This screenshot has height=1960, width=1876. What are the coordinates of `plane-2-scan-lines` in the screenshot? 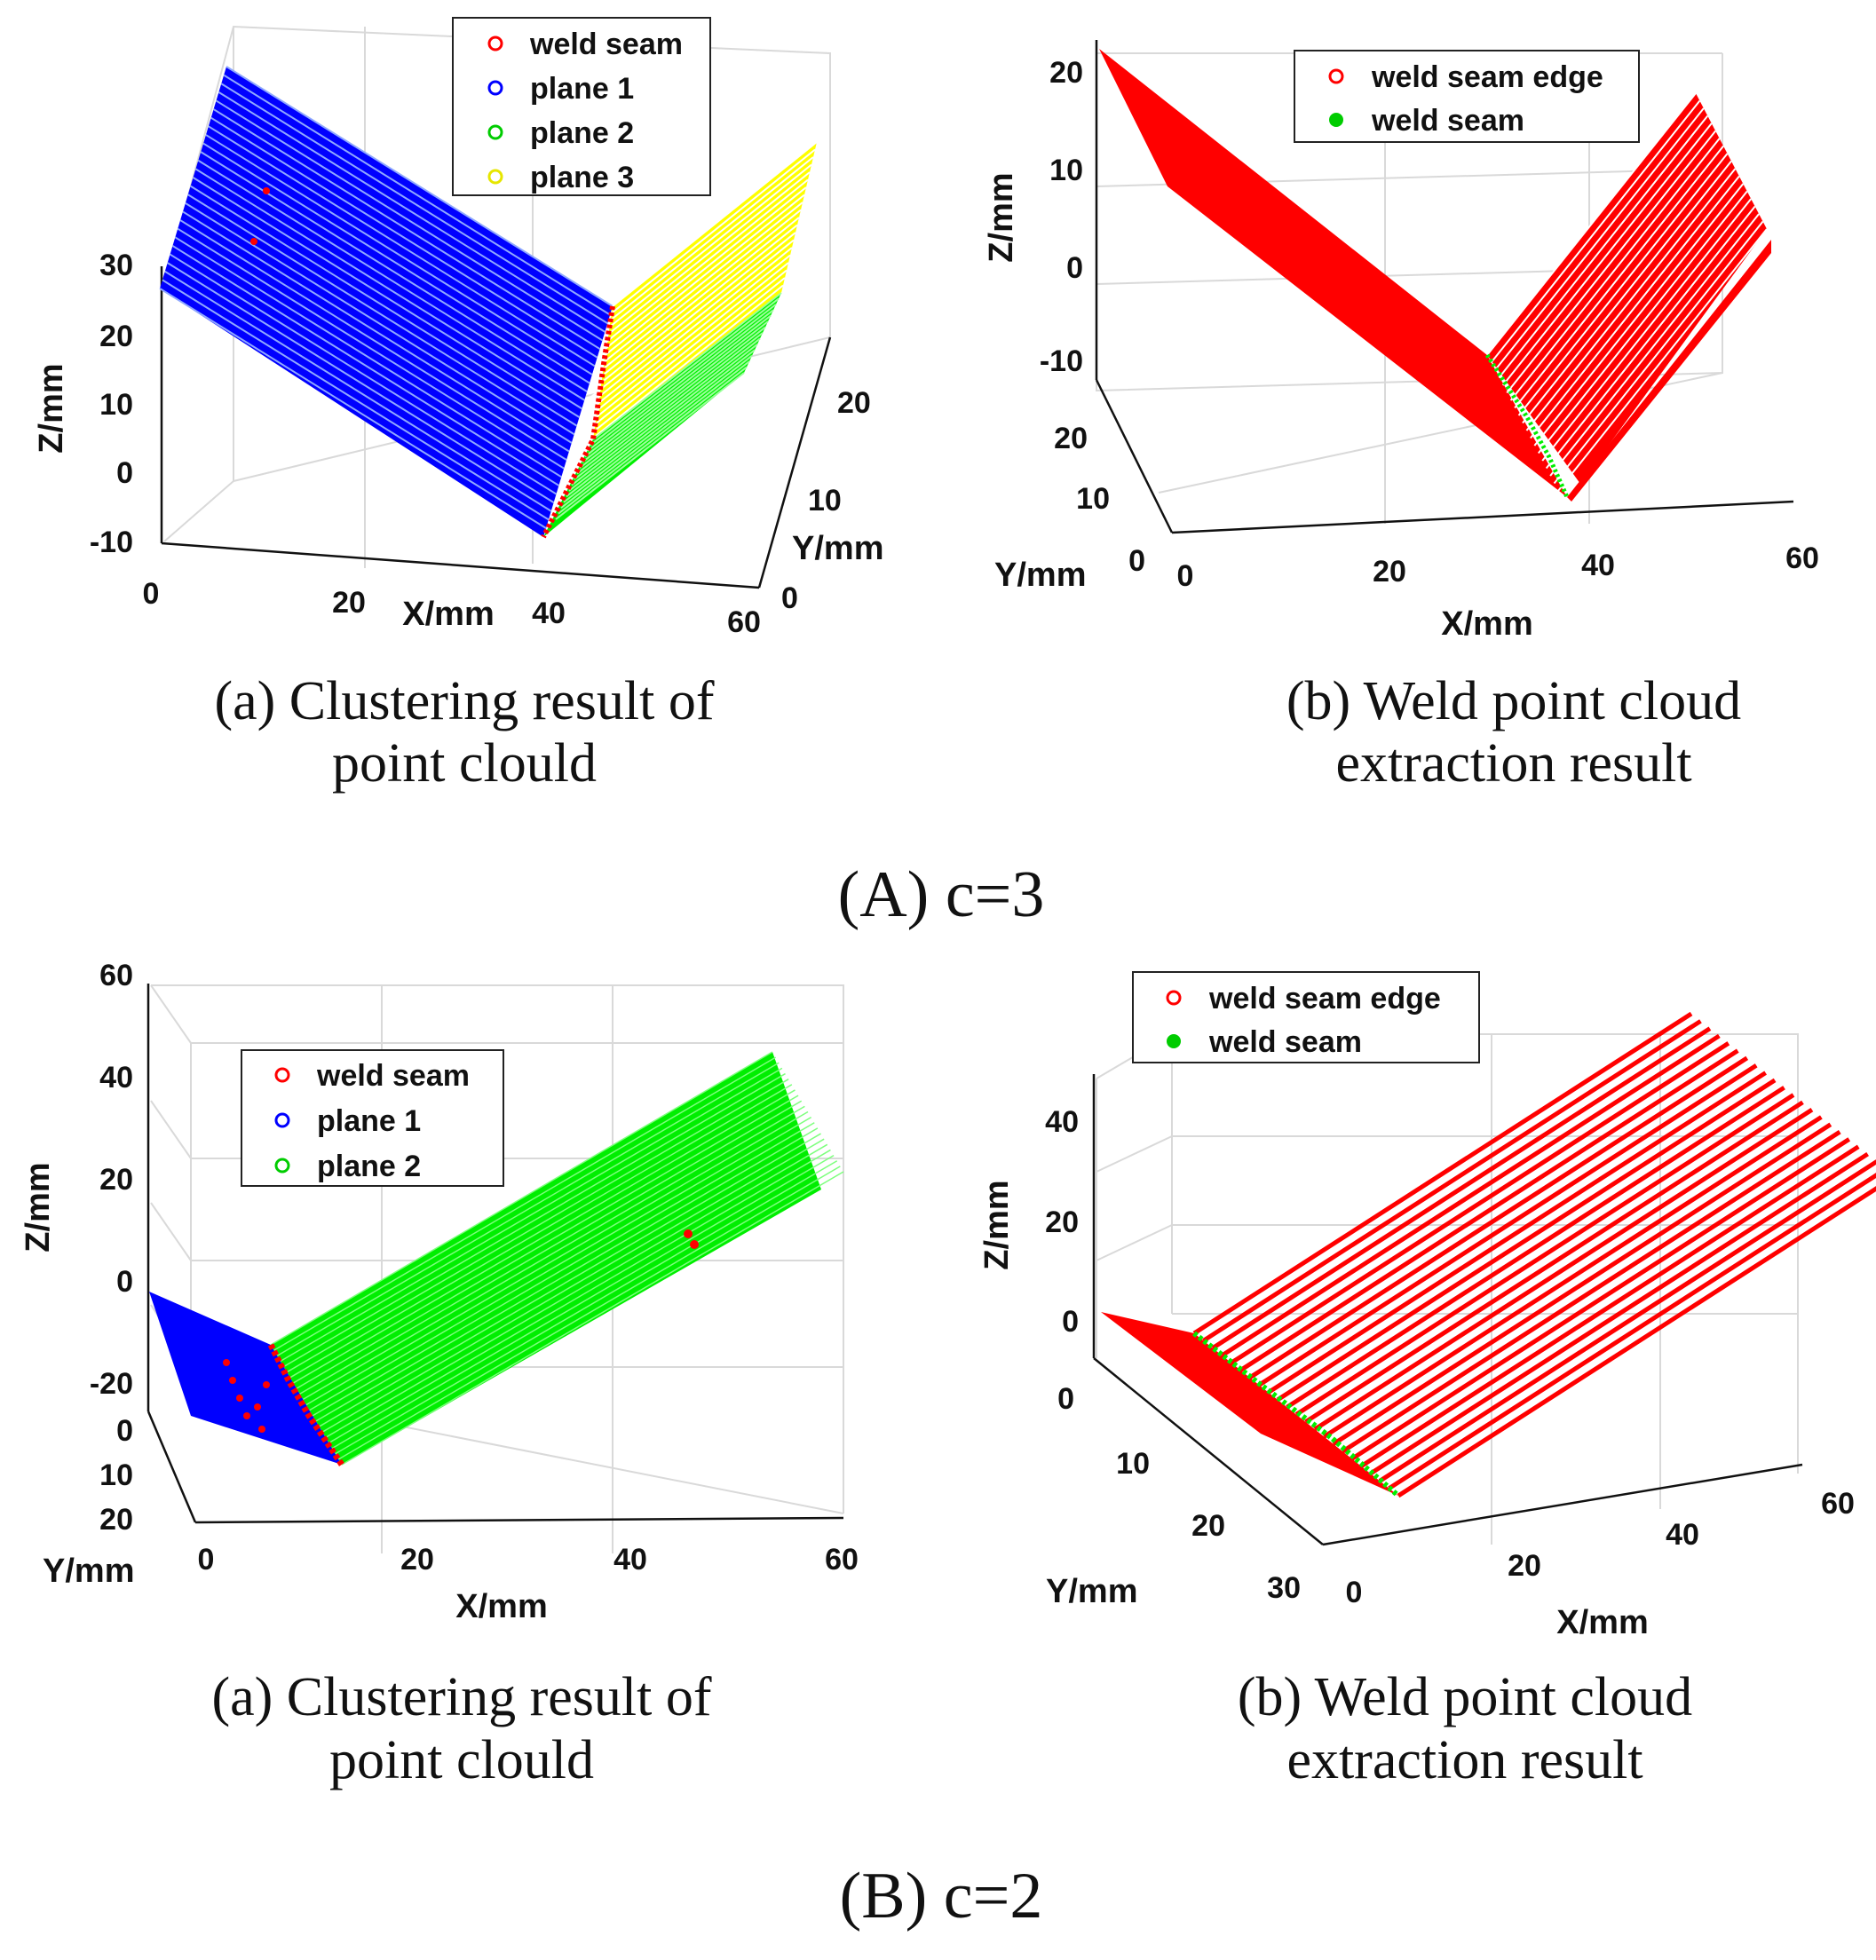 It's located at (669, 406).